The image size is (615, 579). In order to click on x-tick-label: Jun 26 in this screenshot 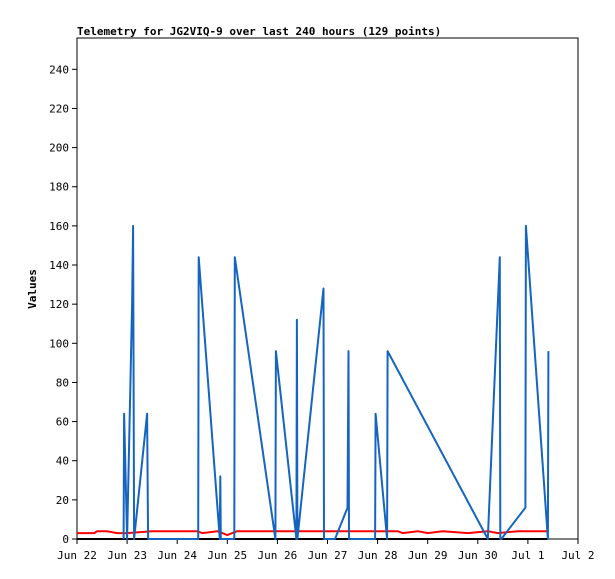, I will do `click(278, 555)`.